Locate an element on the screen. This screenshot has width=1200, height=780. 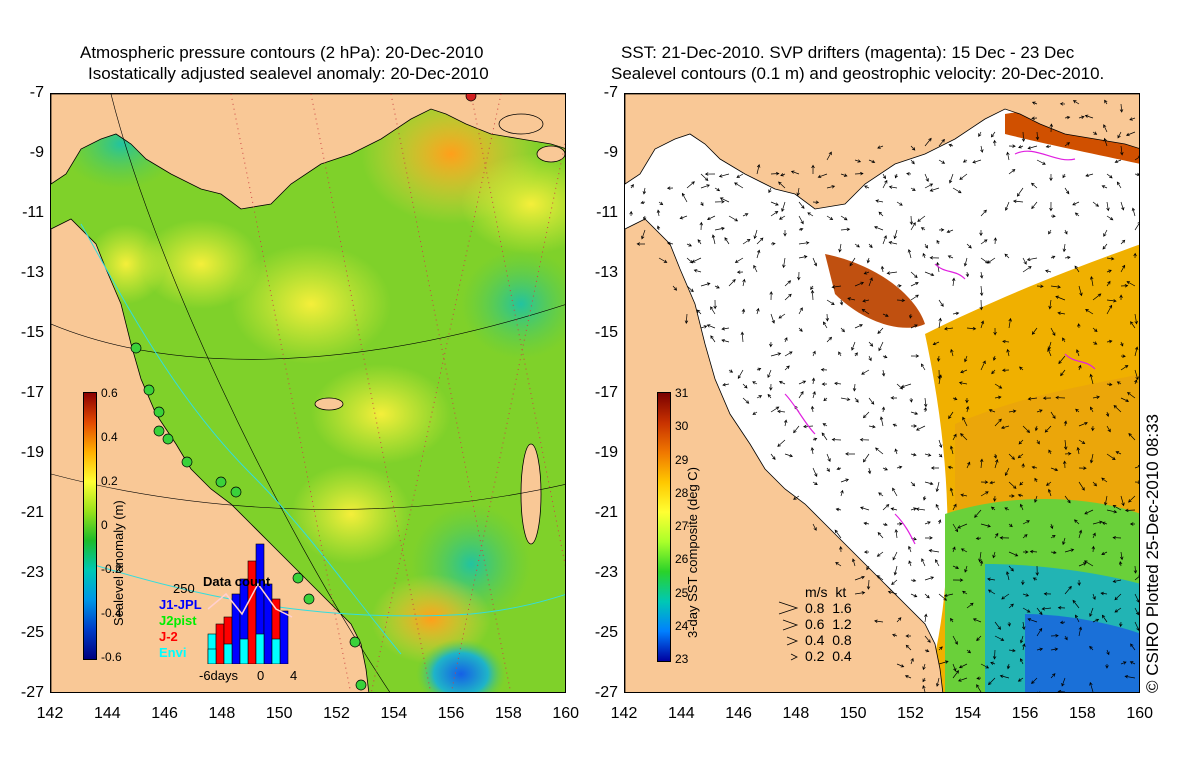
velocity-legend-header: m/s kt is located at coordinates (826, 592).